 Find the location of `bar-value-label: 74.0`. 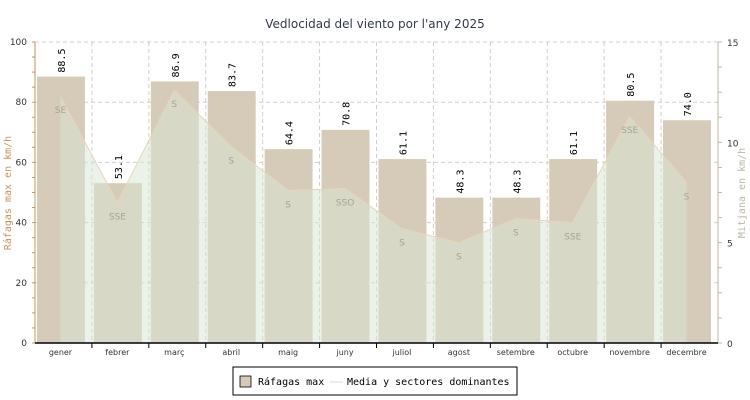

bar-value-label: 74.0 is located at coordinates (688, 104).